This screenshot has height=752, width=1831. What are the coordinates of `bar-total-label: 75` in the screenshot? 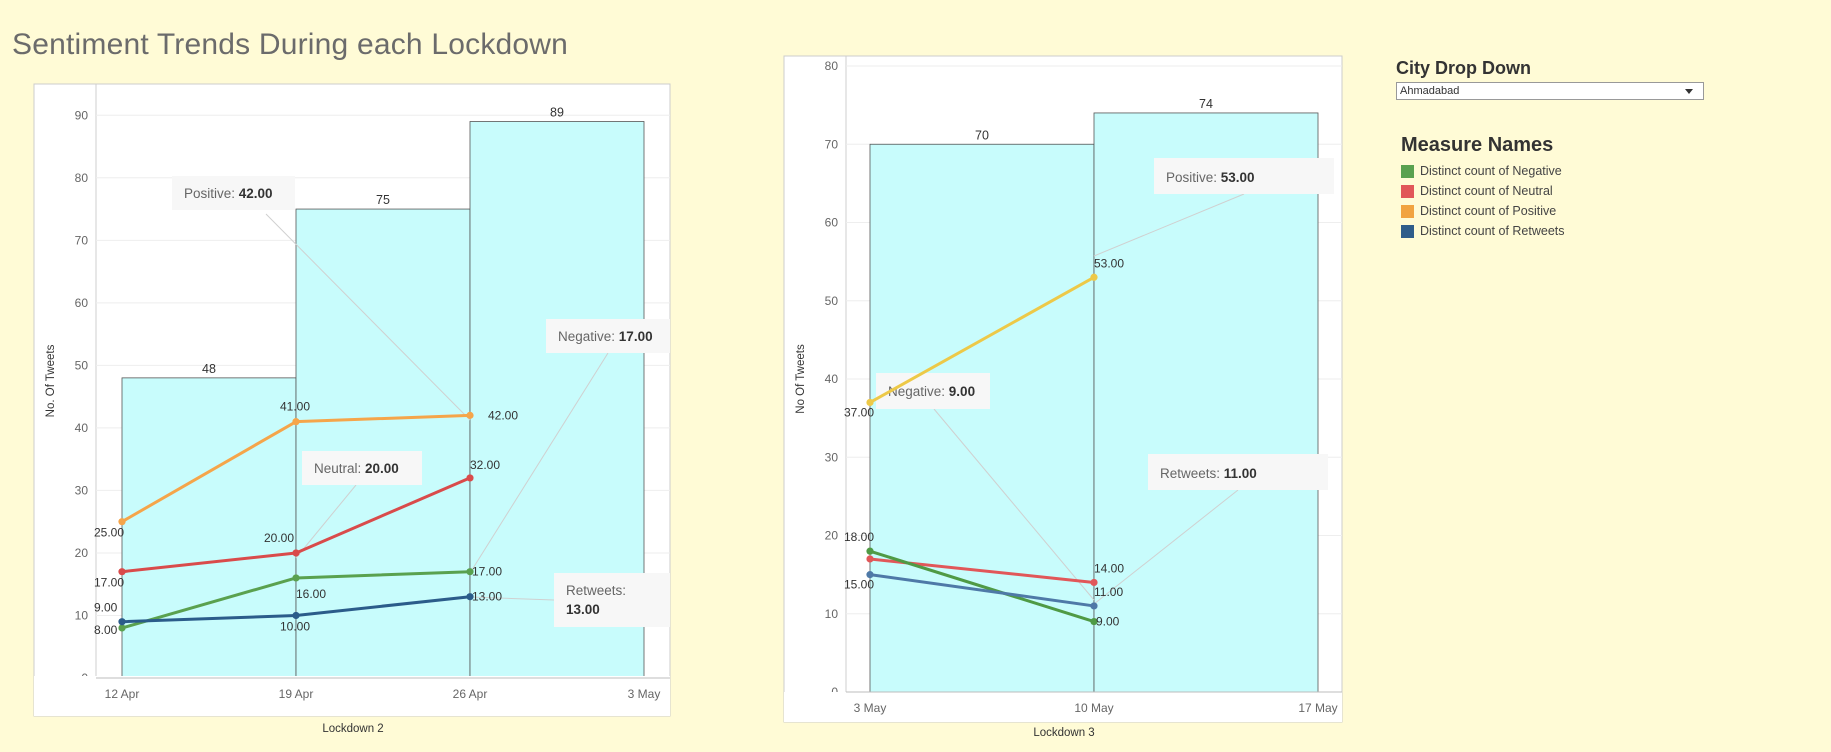 It's located at (383, 200).